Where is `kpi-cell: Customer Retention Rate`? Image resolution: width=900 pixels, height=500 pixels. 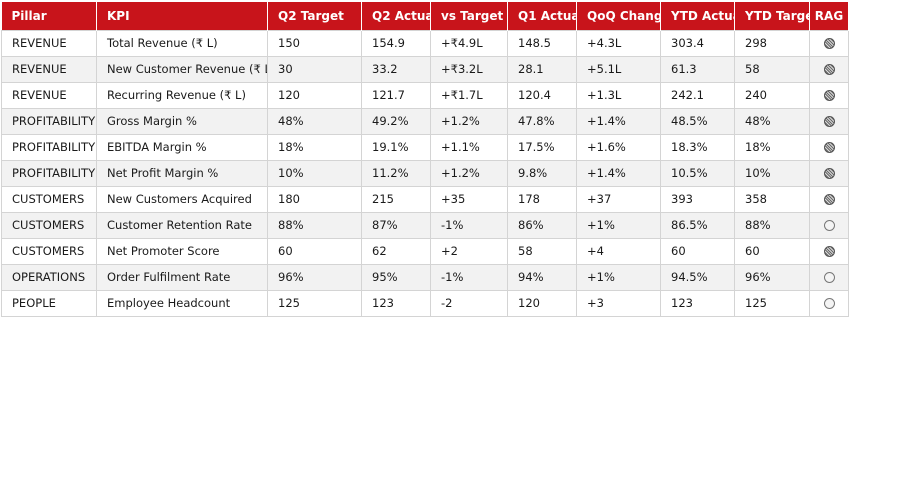 kpi-cell: Customer Retention Rate is located at coordinates (182, 225).